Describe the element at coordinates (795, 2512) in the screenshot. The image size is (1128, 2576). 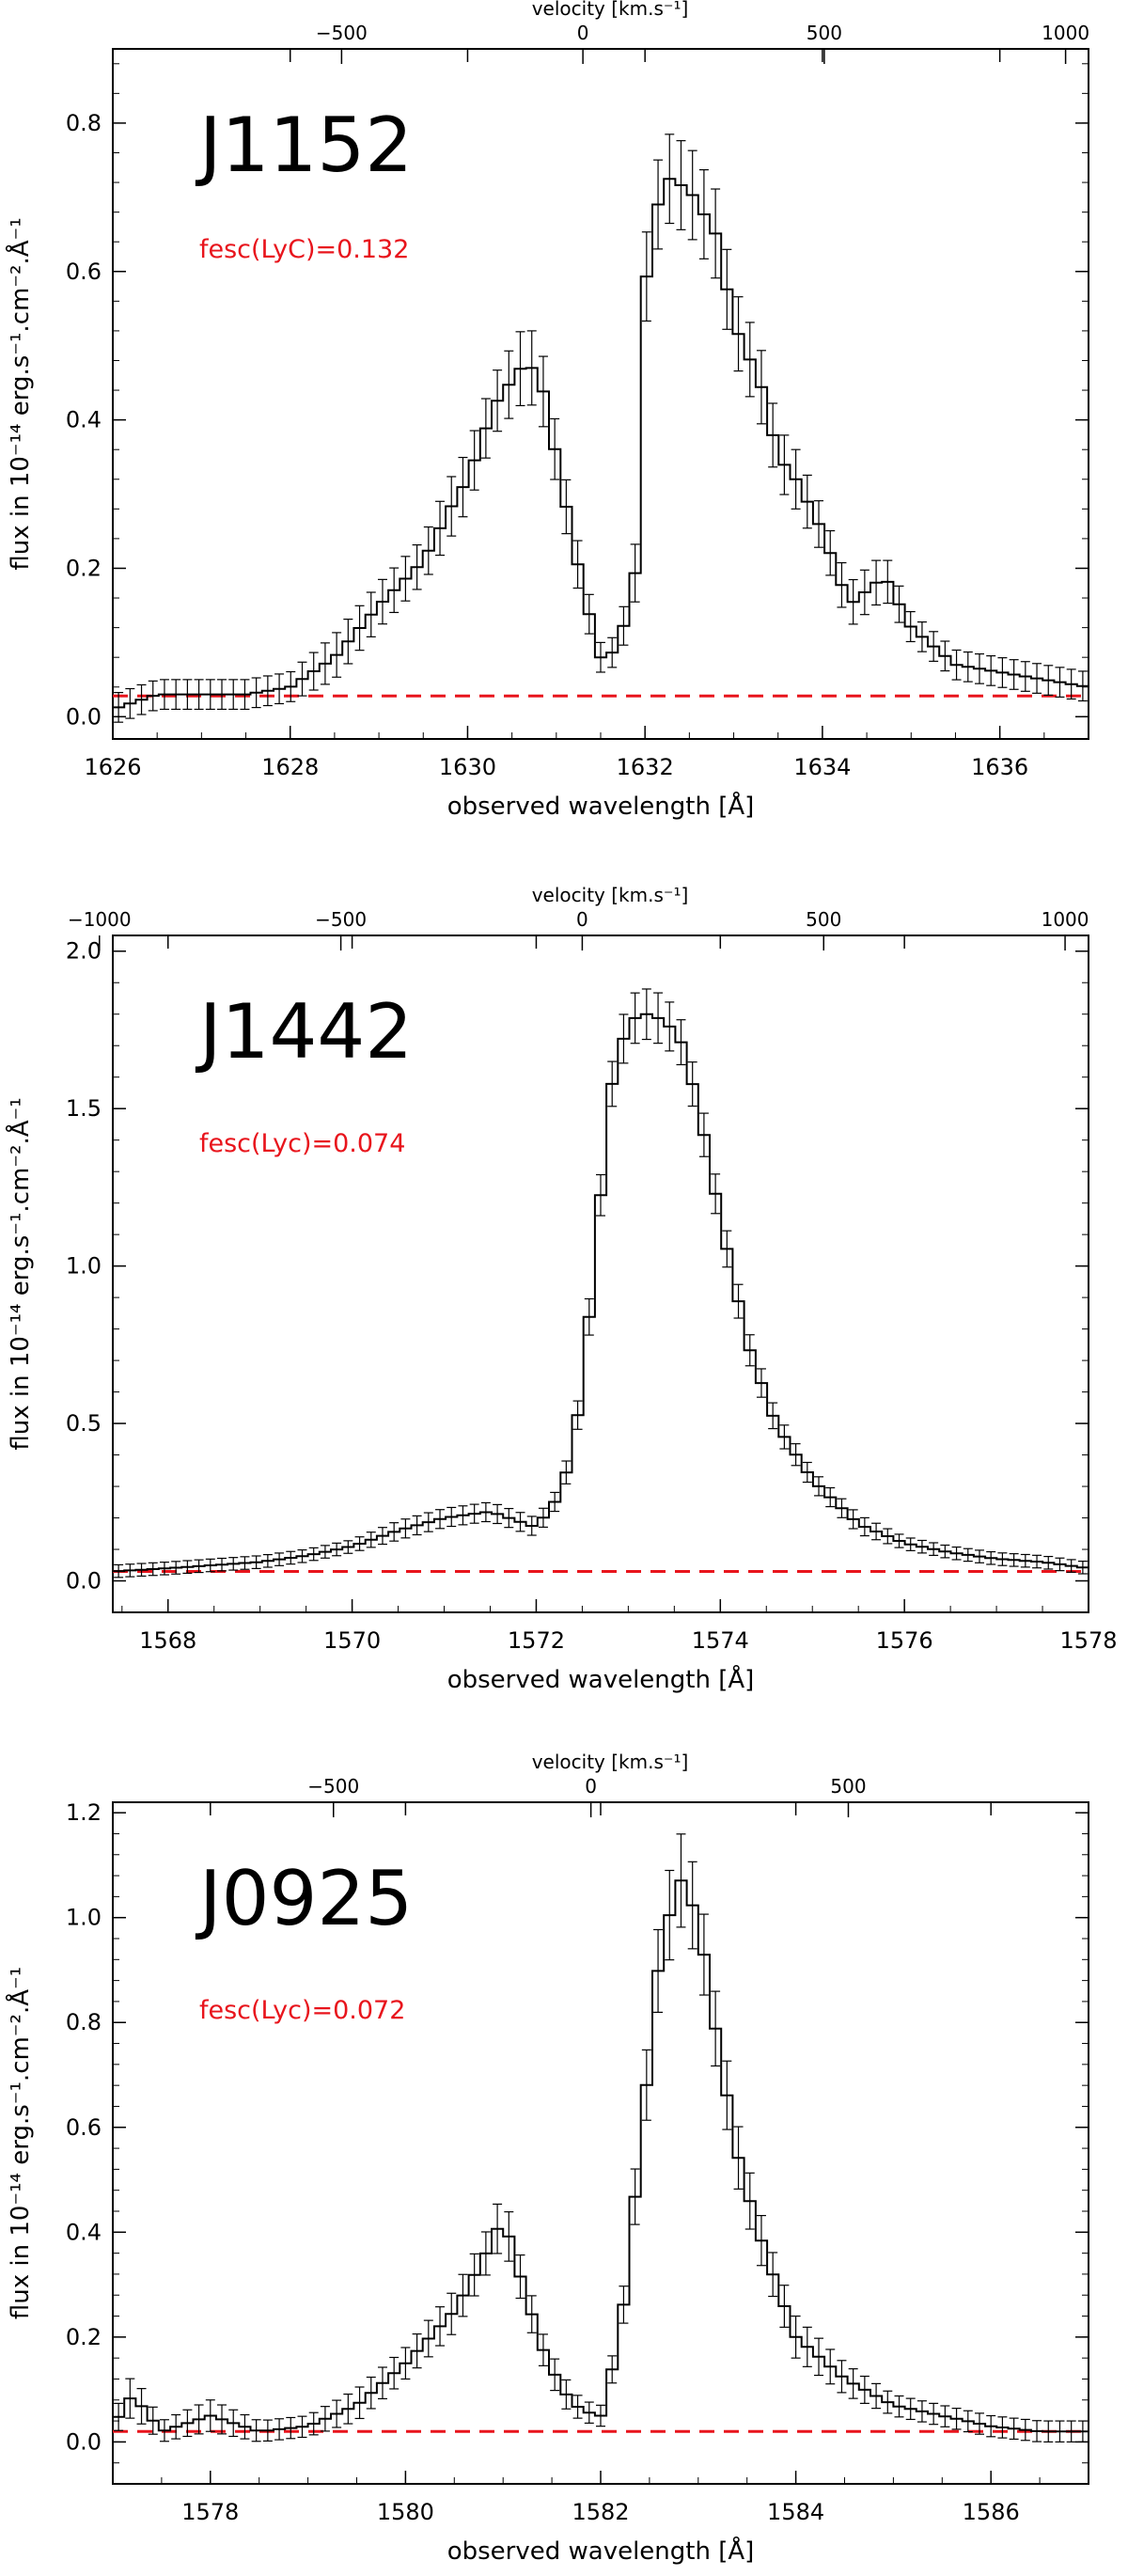
I see `x-tick-label: 1584` at that location.